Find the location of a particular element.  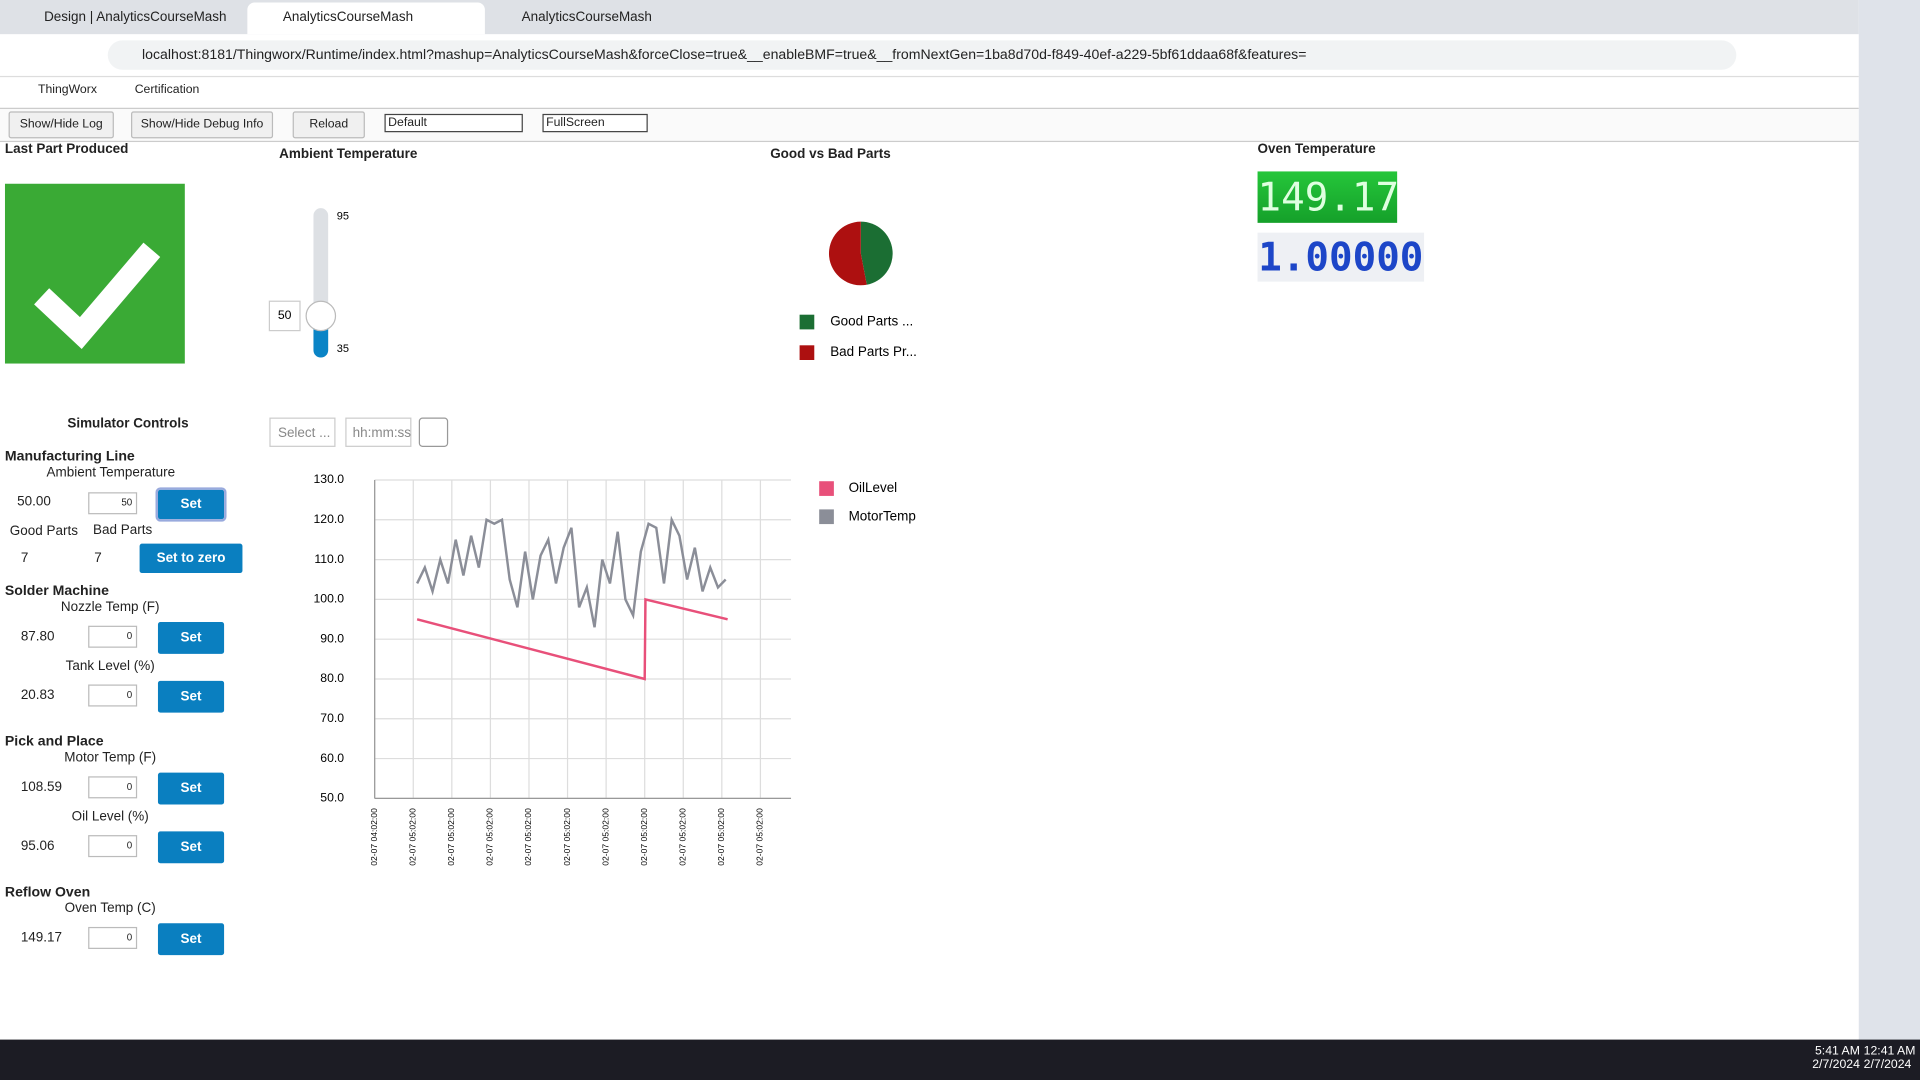

field-label: Bad Parts is located at coordinates (123, 530).